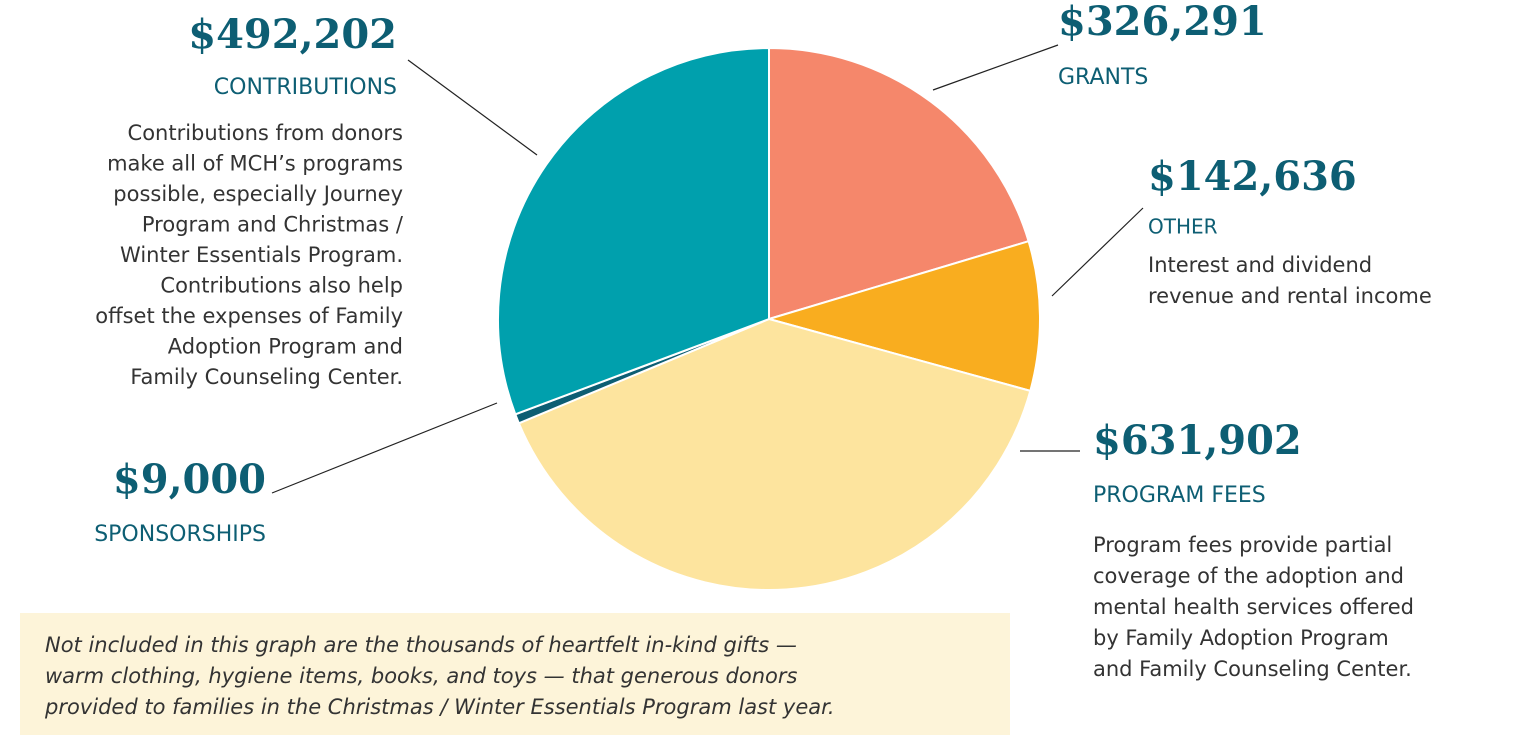 The height and width of the screenshot is (735, 1535). What do you see at coordinates (1252, 669) in the screenshot?
I see `description-line: and Family Counseling Center.` at bounding box center [1252, 669].